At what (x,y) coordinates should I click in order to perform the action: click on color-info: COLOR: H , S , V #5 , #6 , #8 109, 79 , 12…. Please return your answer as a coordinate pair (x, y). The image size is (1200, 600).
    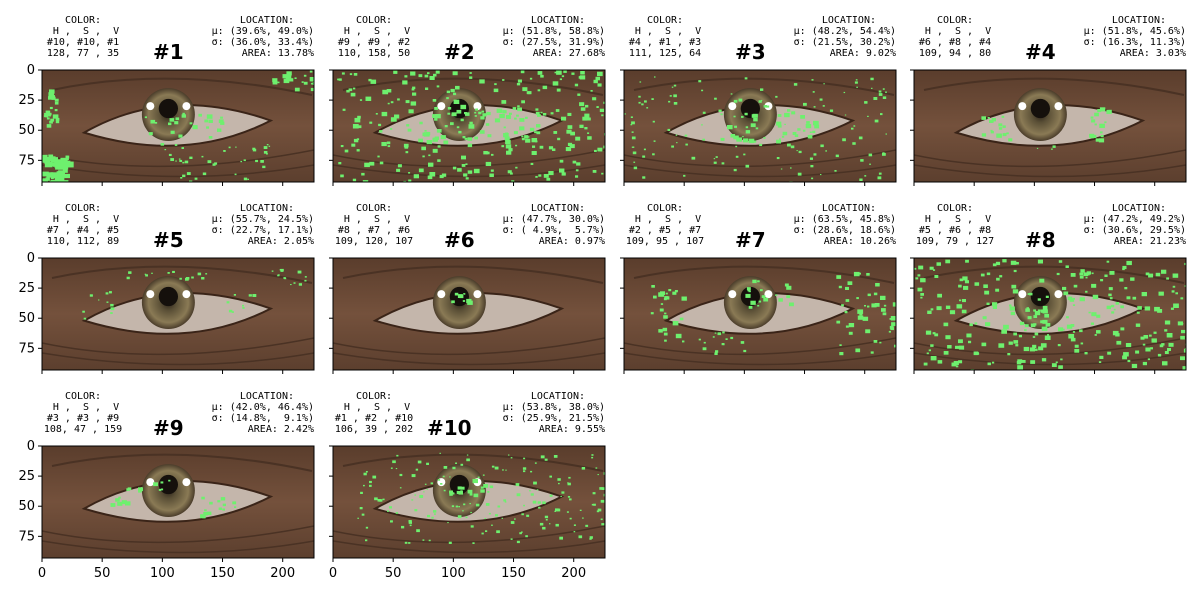
    Looking at the image, I should click on (955, 225).